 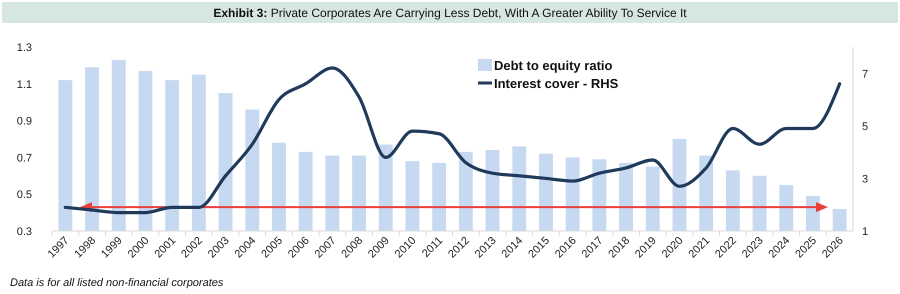 What do you see at coordinates (24, 195) in the screenshot?
I see `y-tick-label: 0.5` at bounding box center [24, 195].